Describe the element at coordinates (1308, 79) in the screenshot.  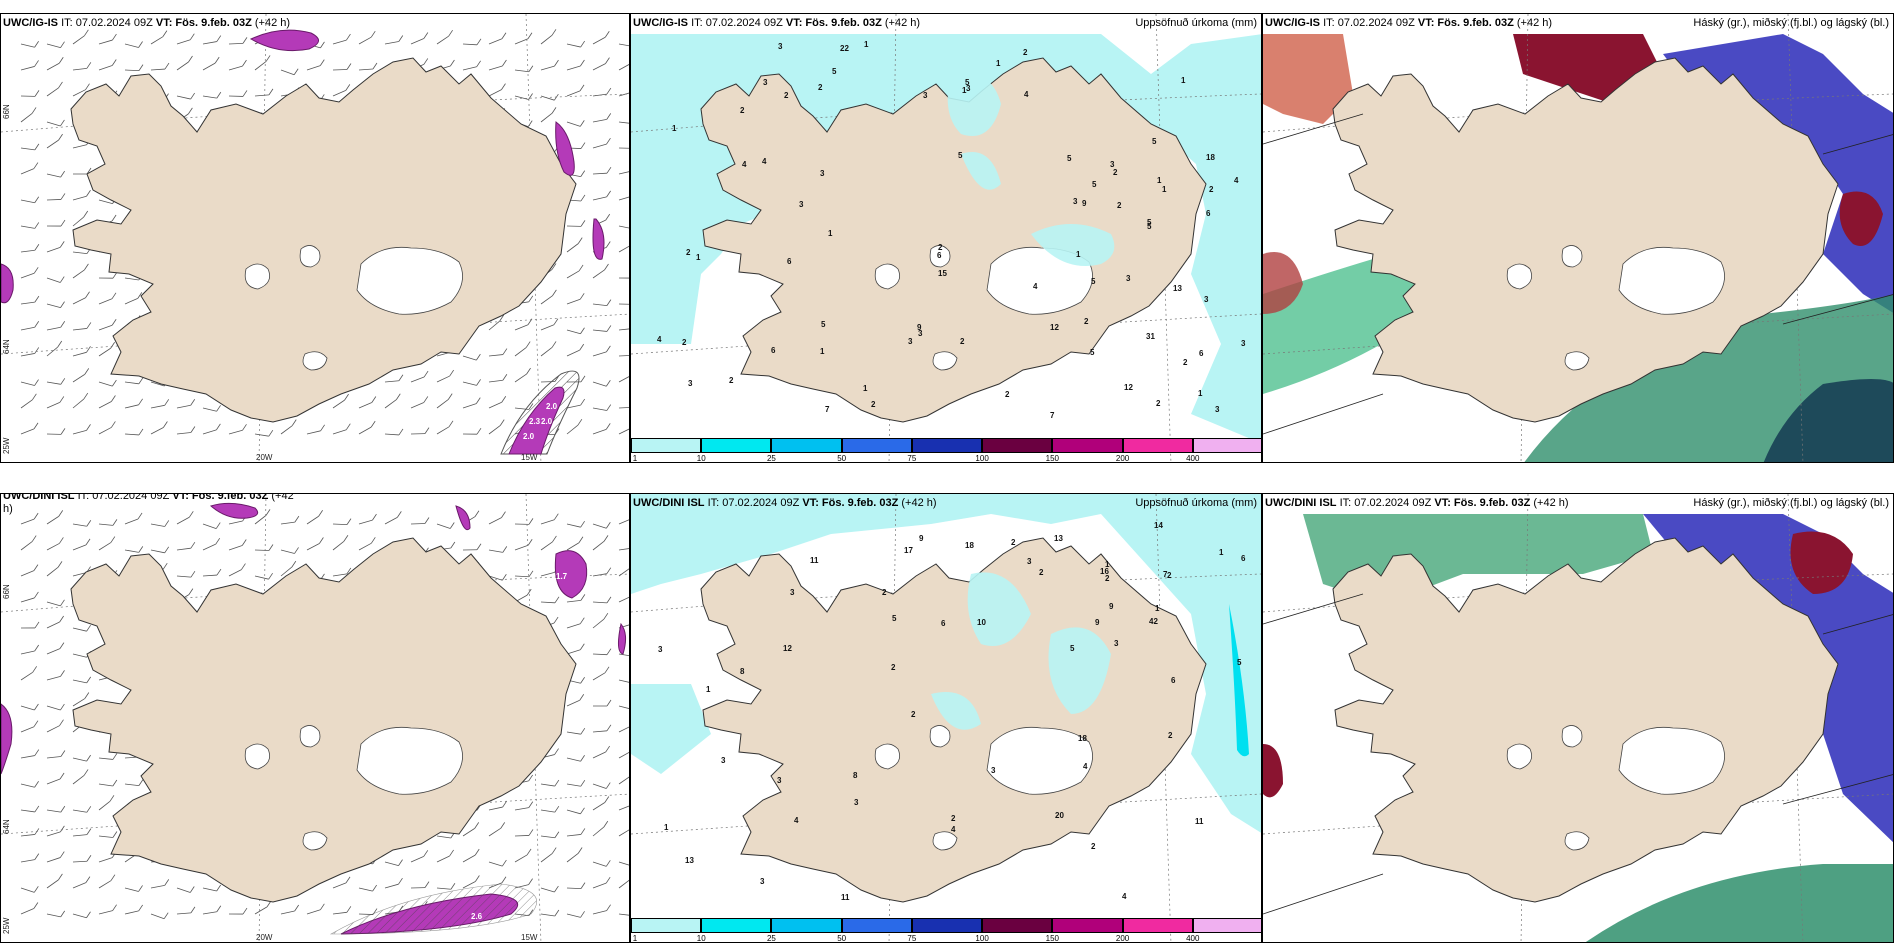
I see `high-cloud` at that location.